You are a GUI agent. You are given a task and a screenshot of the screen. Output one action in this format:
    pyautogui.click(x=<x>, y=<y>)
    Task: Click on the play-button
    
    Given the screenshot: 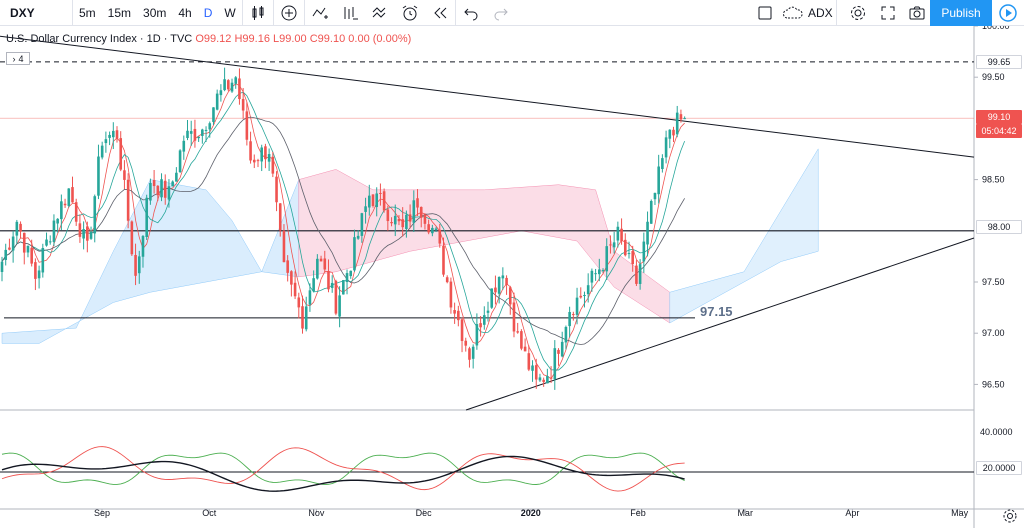 What is the action you would take?
    pyautogui.click(x=1008, y=13)
    